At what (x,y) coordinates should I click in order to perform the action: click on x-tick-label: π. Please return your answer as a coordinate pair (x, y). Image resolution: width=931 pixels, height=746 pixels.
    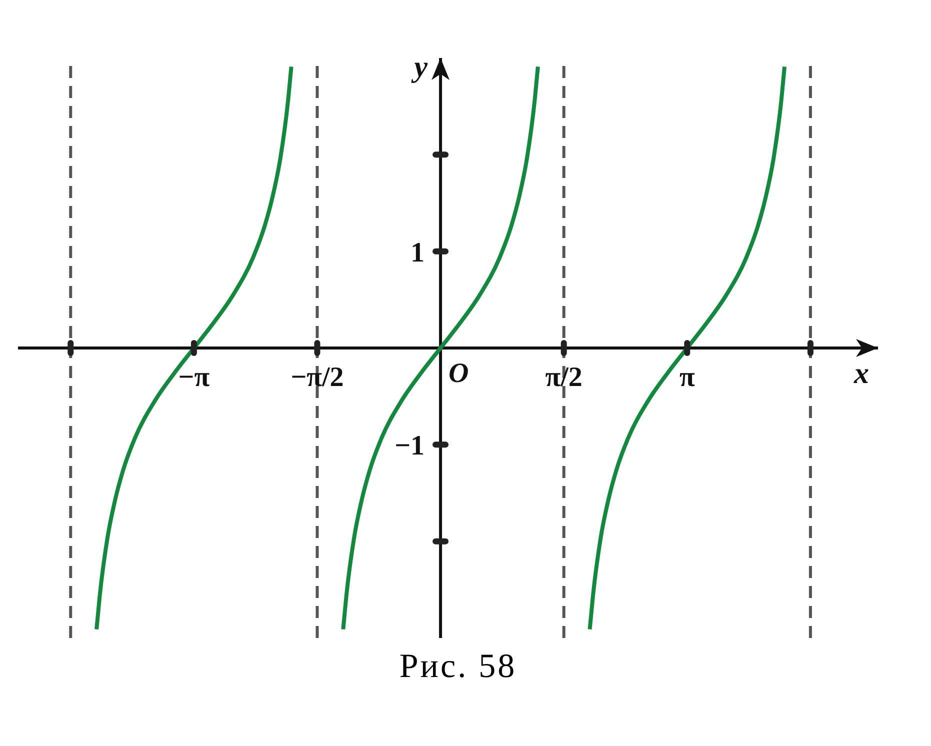
    Looking at the image, I should click on (687, 377).